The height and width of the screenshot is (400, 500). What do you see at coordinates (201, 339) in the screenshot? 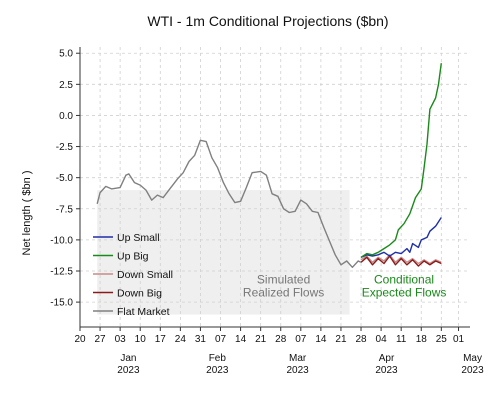
I see `x-tick-label: 31` at bounding box center [201, 339].